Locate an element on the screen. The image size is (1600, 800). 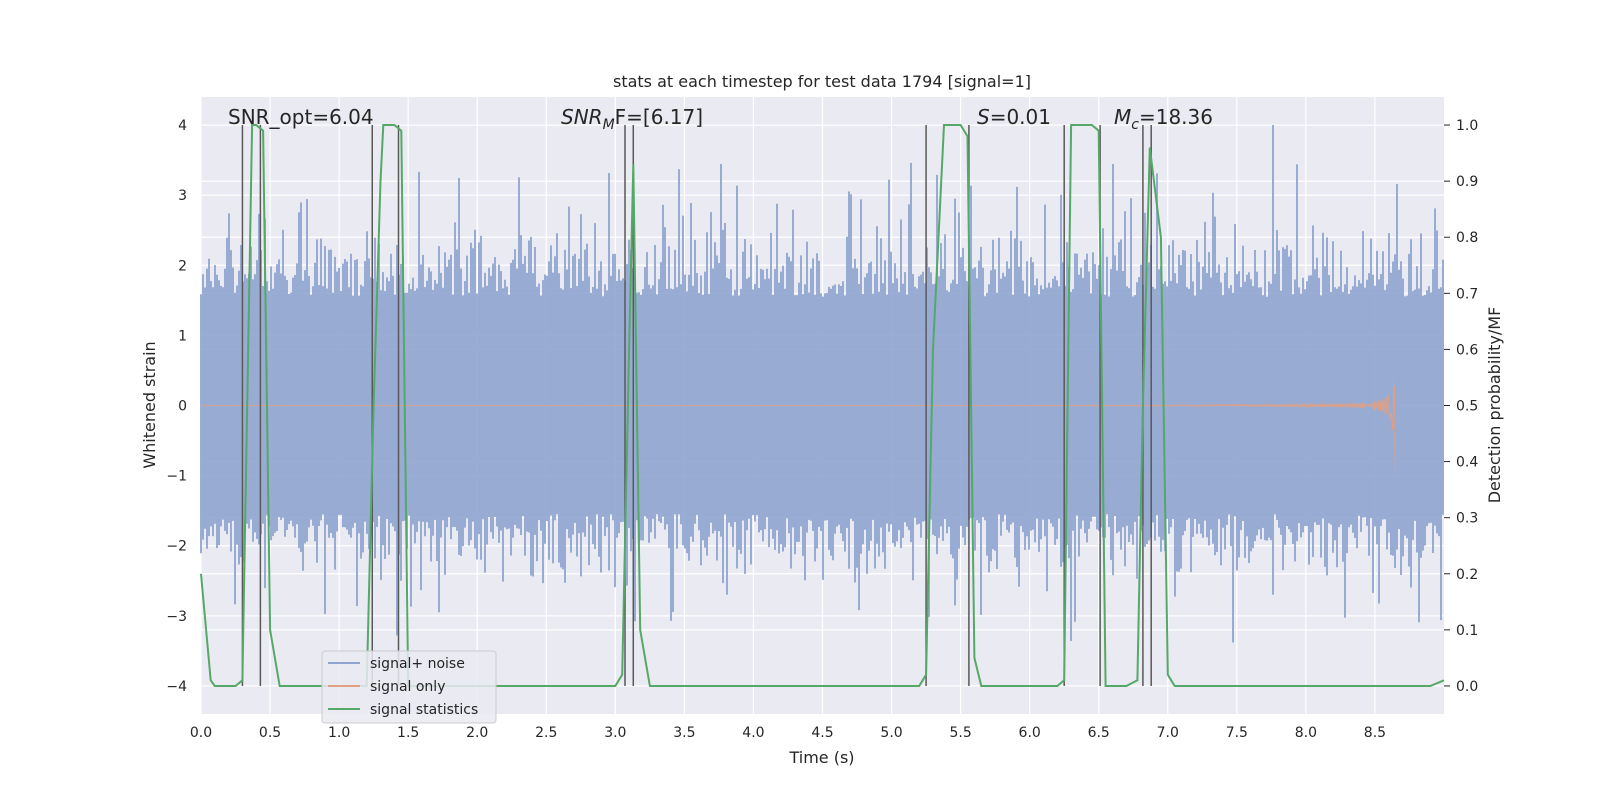
y-tick-label-2: 2 is located at coordinates (182, 266).